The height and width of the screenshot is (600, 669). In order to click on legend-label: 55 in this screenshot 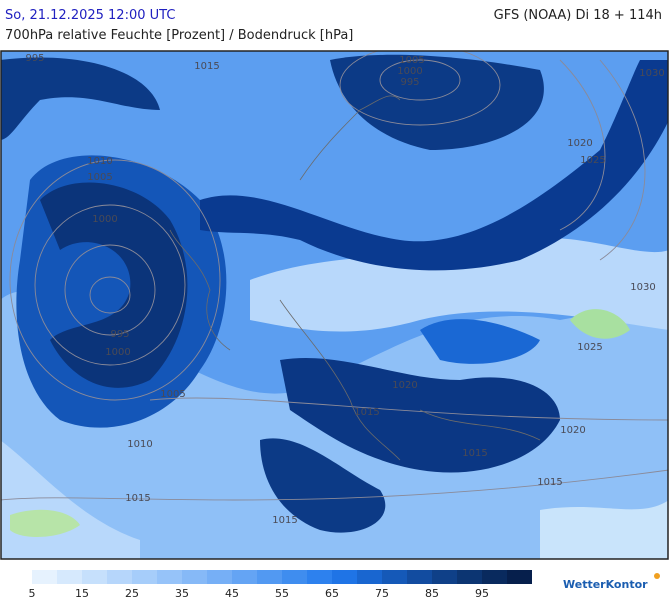, I will do `click(282, 593)`.